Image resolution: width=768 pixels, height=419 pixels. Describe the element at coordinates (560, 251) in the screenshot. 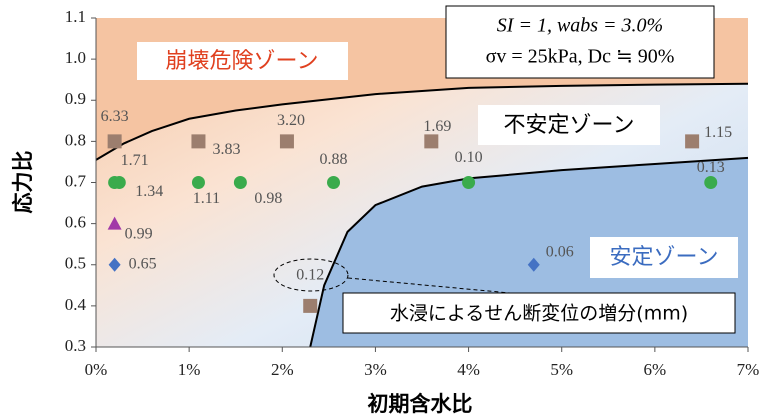

I see `point-label: 0.06` at that location.